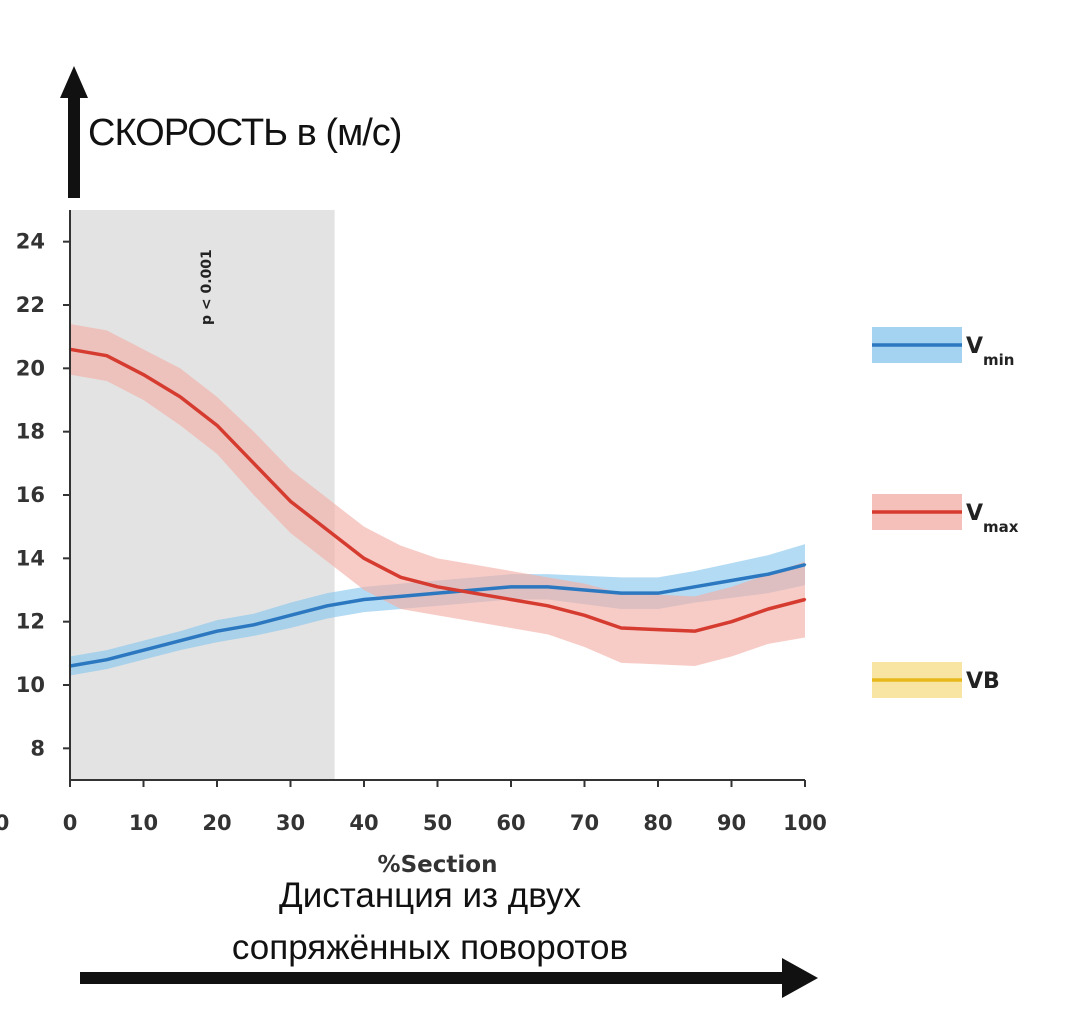 The height and width of the screenshot is (1013, 1080). What do you see at coordinates (74, 132) in the screenshot?
I see `y-arrow` at bounding box center [74, 132].